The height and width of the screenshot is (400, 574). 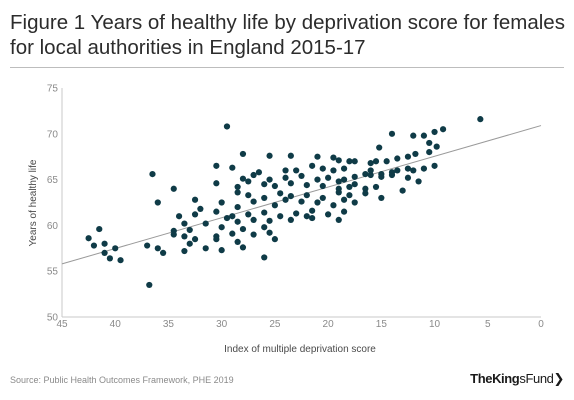 What do you see at coordinates (559, 378) in the screenshot?
I see `logo-chevron-icon: ❯` at bounding box center [559, 378].